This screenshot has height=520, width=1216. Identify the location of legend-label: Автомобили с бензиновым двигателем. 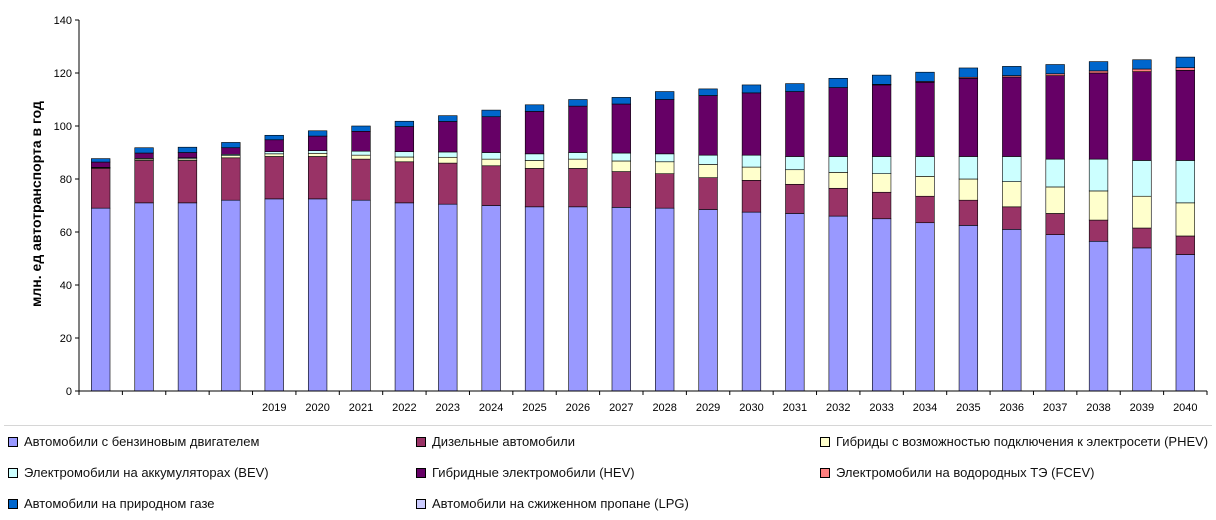
(142, 441).